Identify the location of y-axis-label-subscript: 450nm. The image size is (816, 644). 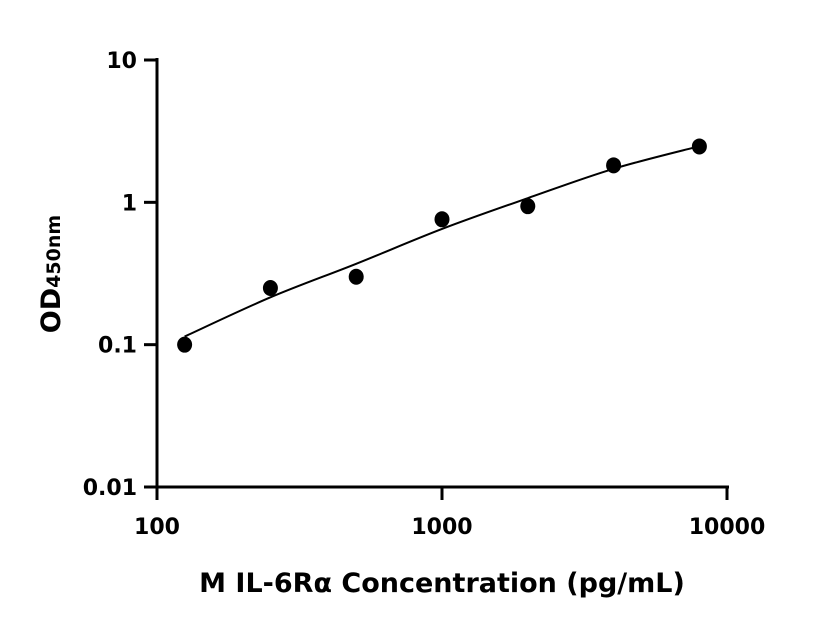
(54, 251).